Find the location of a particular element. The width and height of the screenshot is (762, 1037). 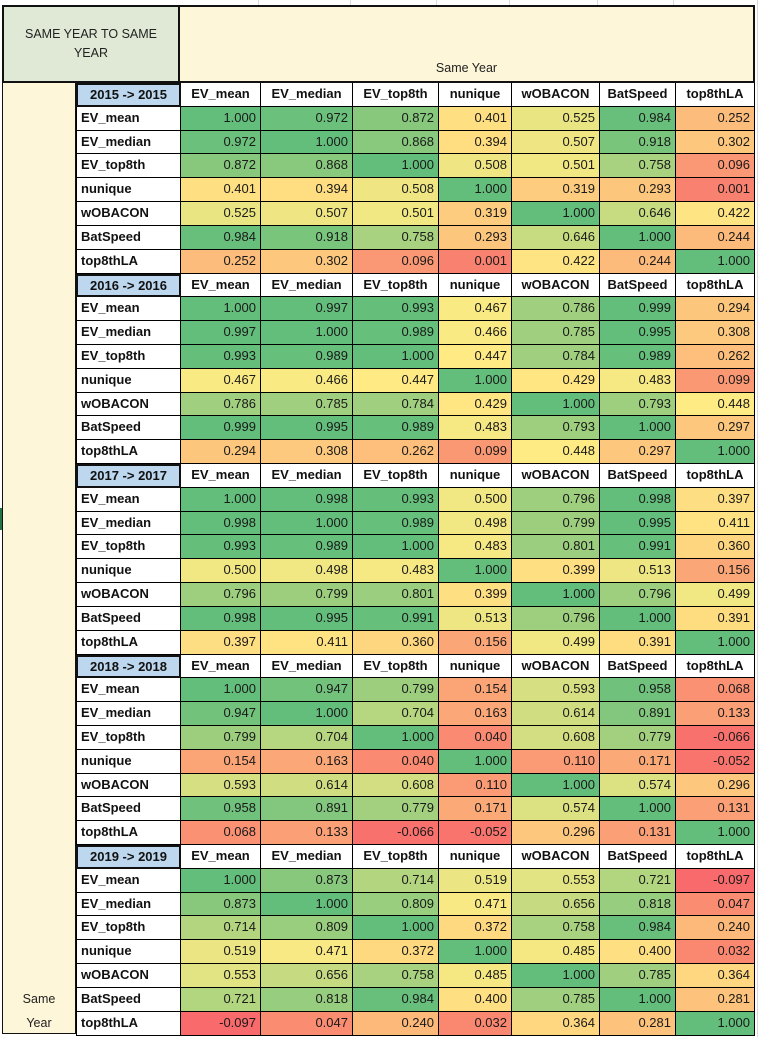

column-header: EV_top8th is located at coordinates (396, 285).